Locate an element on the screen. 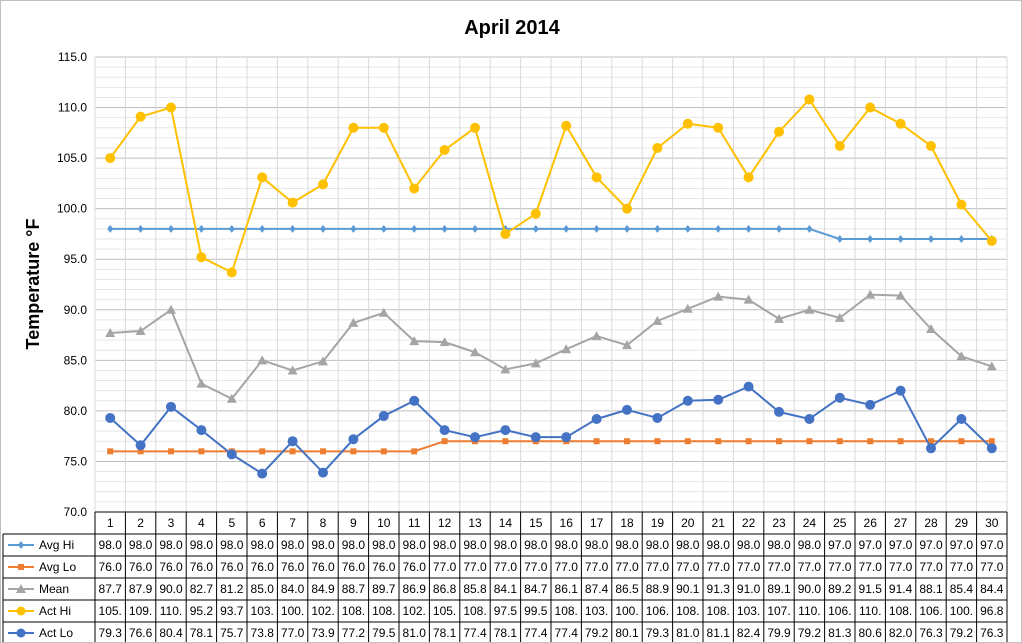  mean-data-label: 82.7 is located at coordinates (202, 589).